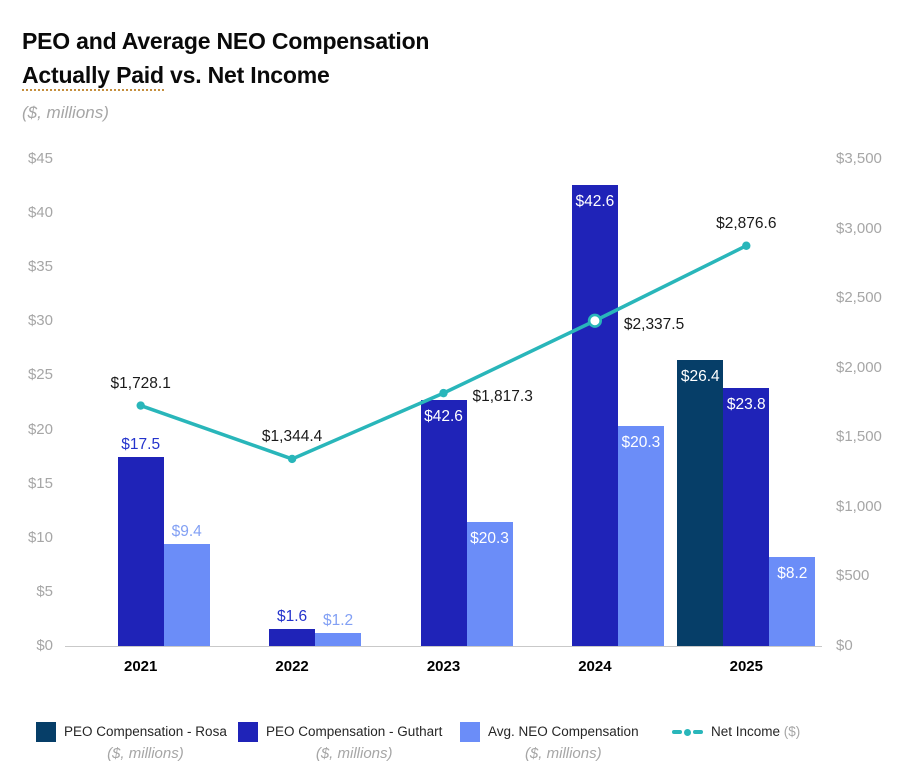 This screenshot has width=907, height=774. Describe the element at coordinates (859, 367) in the screenshot. I see `y-axis-tick-right: $2,000` at that location.